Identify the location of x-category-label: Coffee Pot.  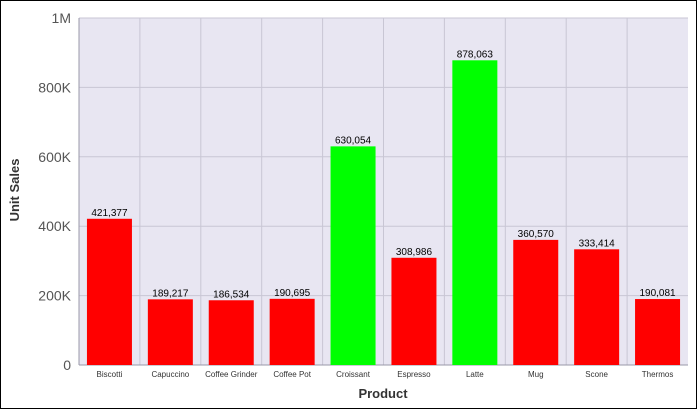
(292, 374).